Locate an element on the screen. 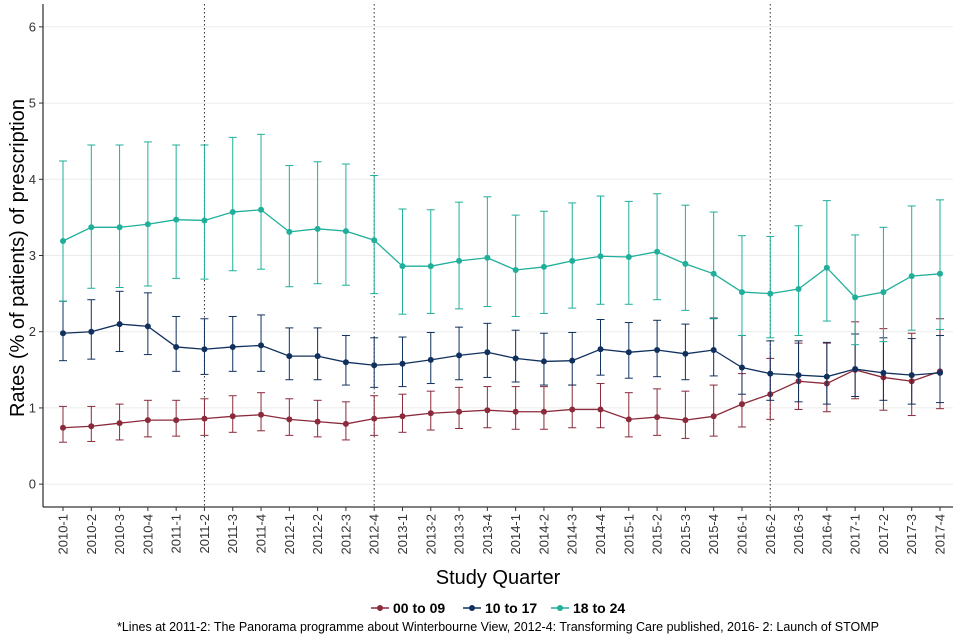  x-tick-label: 2015-1 is located at coordinates (628, 534).